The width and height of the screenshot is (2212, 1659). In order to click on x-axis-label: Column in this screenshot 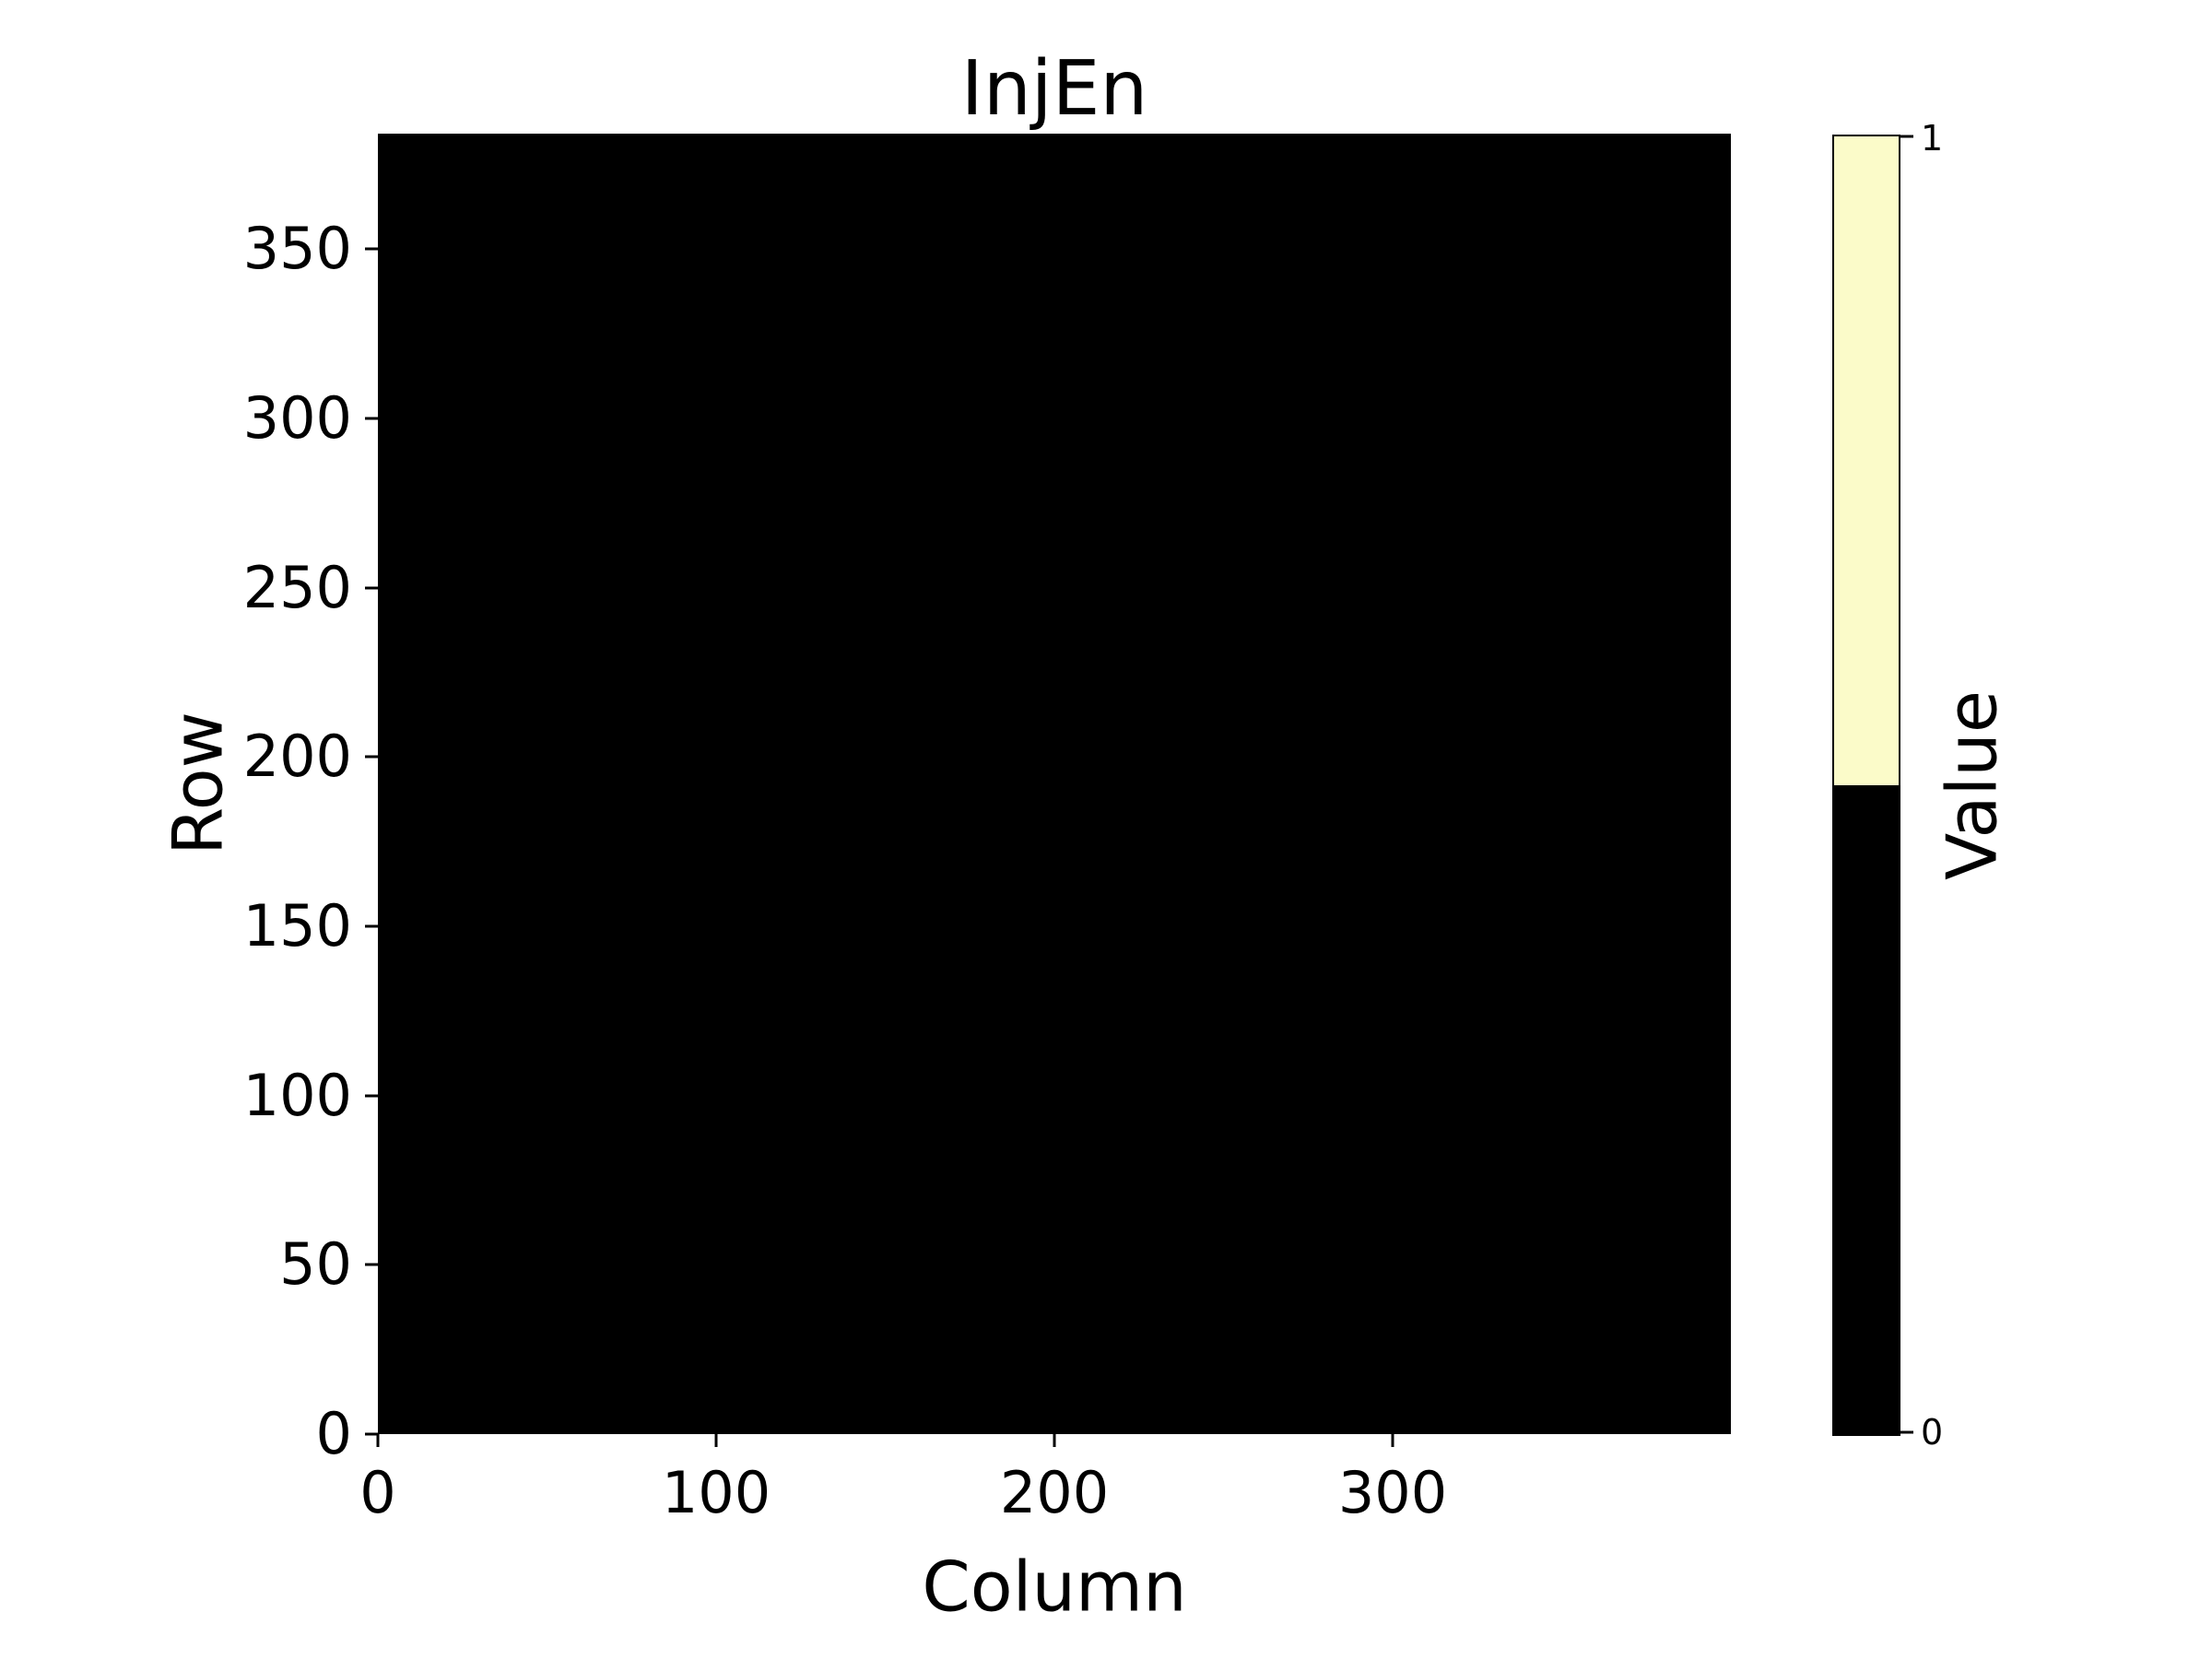, I will do `click(1054, 1587)`.